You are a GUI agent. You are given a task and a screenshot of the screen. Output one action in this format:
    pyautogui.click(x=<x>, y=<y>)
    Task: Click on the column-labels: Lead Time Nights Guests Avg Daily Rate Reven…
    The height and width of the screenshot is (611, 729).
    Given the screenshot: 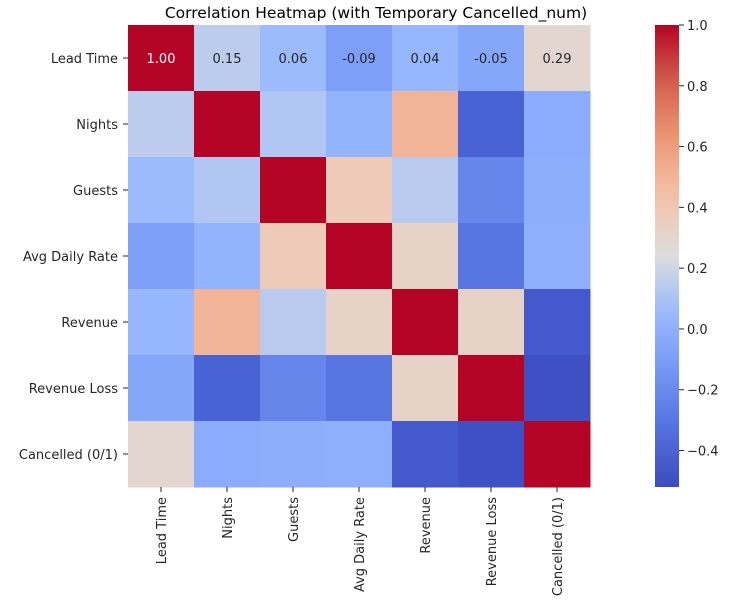 What is the action you would take?
    pyautogui.click(x=360, y=541)
    